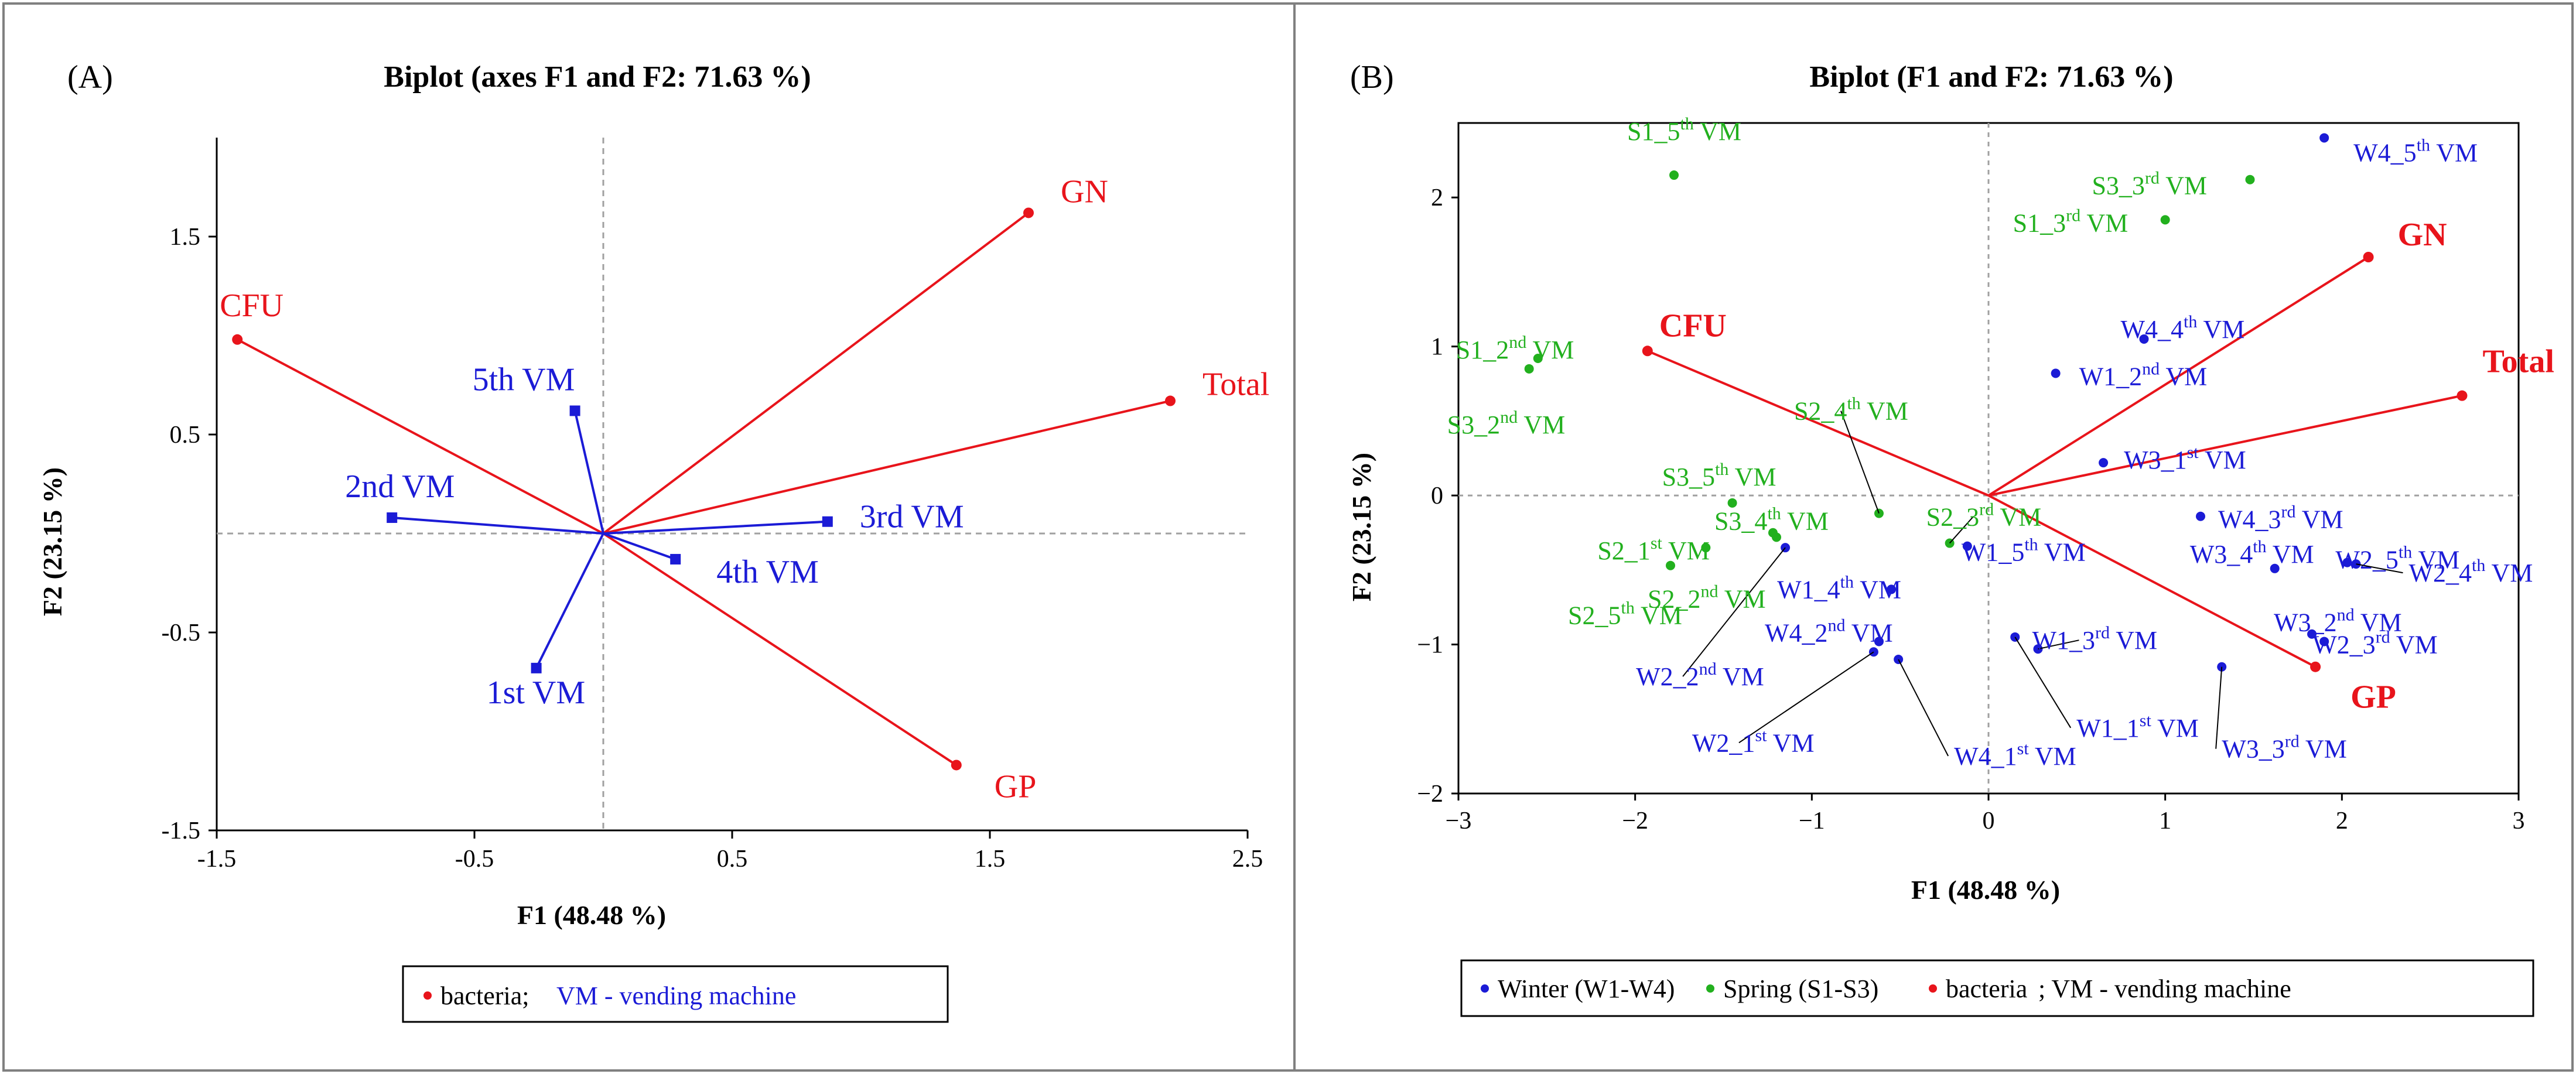 Image resolution: width=2576 pixels, height=1074 pixels. What do you see at coordinates (2368, 257) in the screenshot?
I see `panel-b-point-gn` at bounding box center [2368, 257].